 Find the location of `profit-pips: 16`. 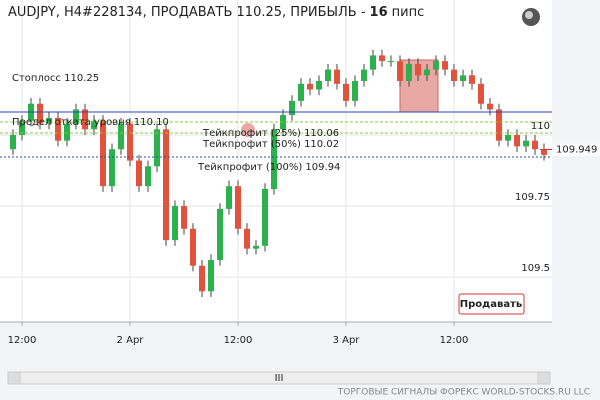

profit-pips: 16 is located at coordinates (379, 12).